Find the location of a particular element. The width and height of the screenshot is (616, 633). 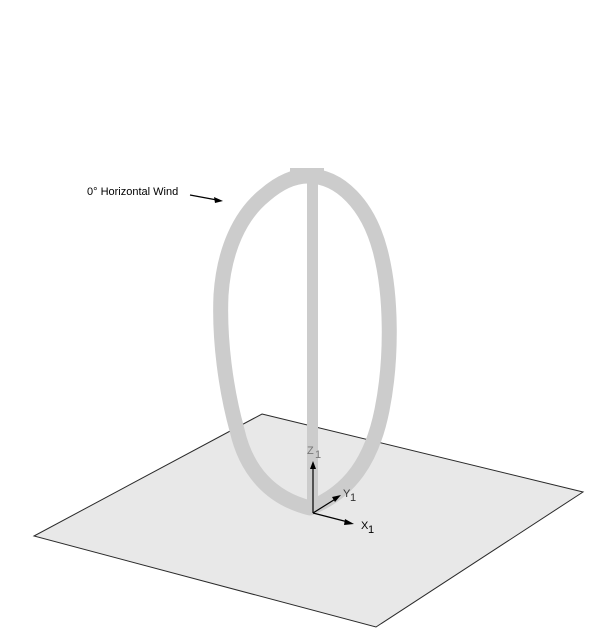

x-axis is located at coordinates (330, 517).